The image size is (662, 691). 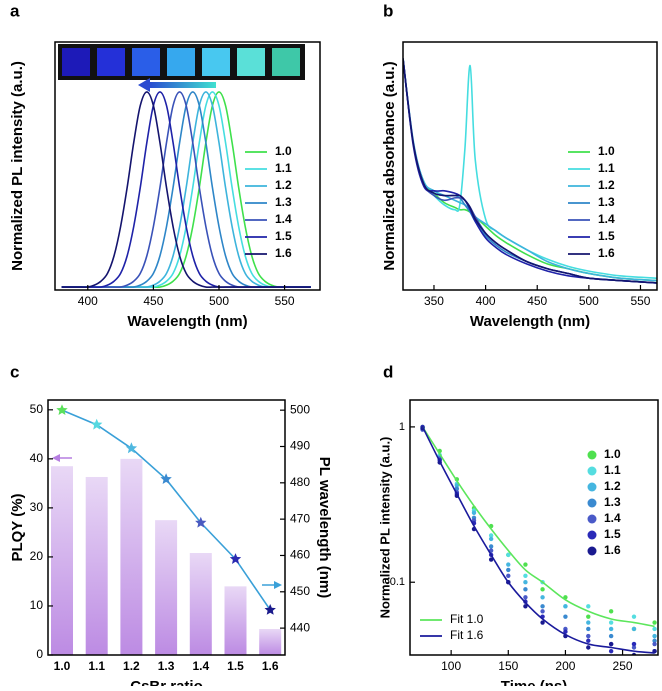 What do you see at coordinates (37, 605) in the screenshot?
I see `y-tick-label: 10` at bounding box center [37, 605].